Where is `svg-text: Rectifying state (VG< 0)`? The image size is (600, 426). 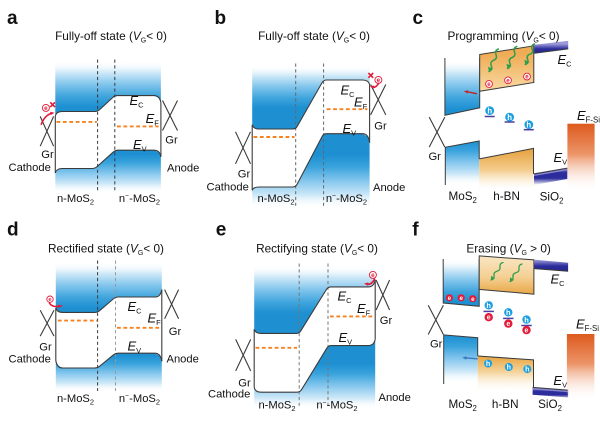
svg-text: Rectifying state (VG< 0) is located at coordinates (317, 249).